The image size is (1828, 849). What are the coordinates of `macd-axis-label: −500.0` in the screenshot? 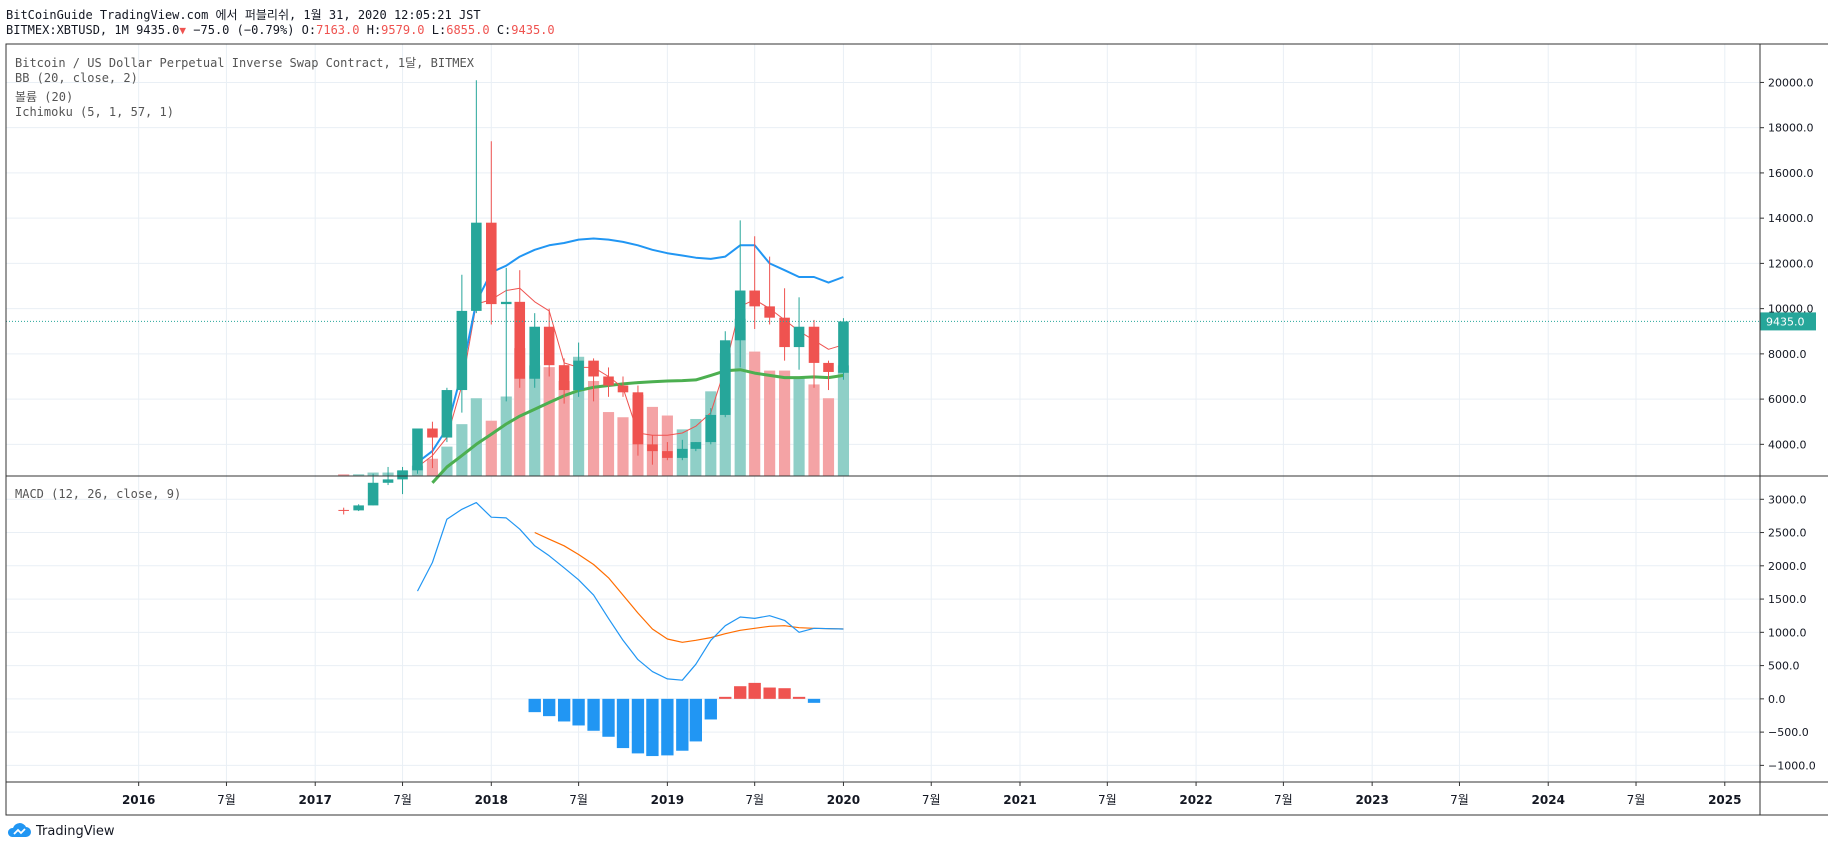 It's located at (1788, 732).